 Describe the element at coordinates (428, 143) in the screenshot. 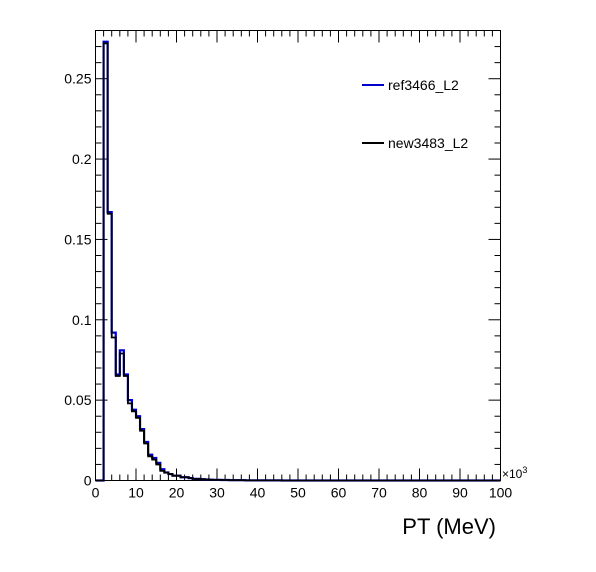

I see `legend-label-new: new3483_L2` at that location.